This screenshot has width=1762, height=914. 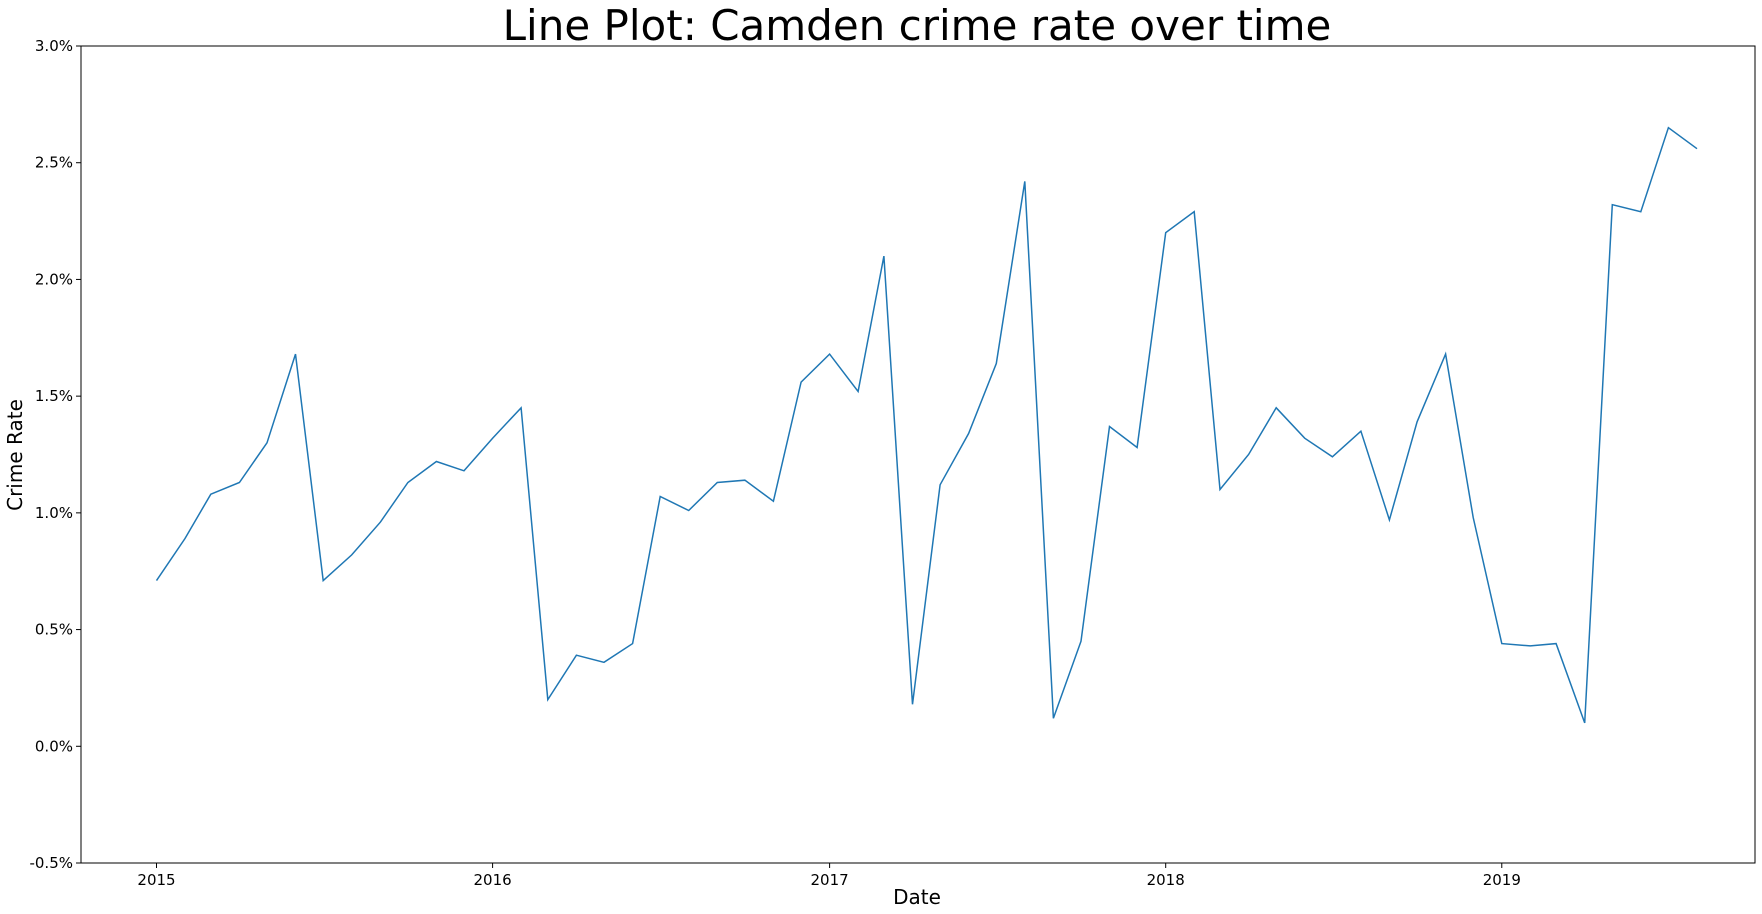 What do you see at coordinates (51, 863) in the screenshot?
I see `y-tick-label: -0.5%` at bounding box center [51, 863].